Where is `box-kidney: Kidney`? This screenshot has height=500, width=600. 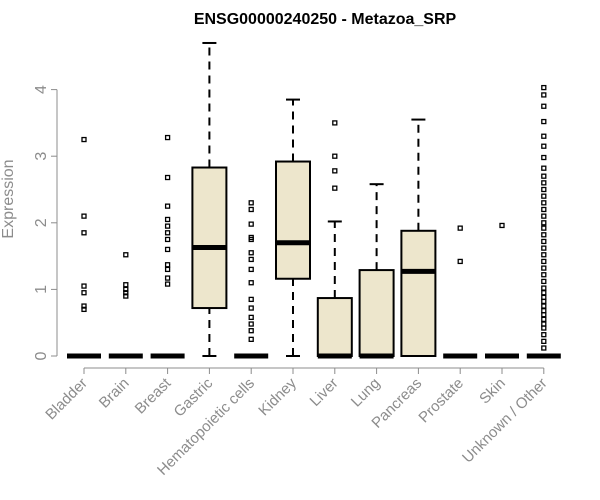
box-kidney: Kidney is located at coordinates (283, 258).